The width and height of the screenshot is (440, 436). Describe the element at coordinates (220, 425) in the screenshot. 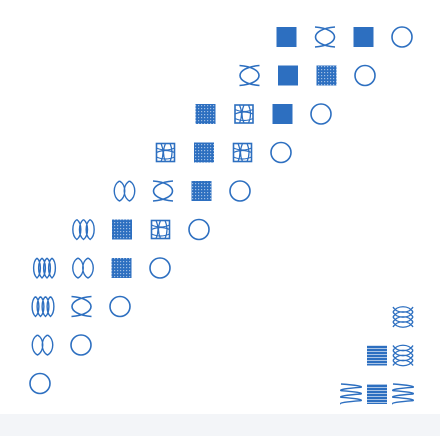

I see `bottom-band` at that location.